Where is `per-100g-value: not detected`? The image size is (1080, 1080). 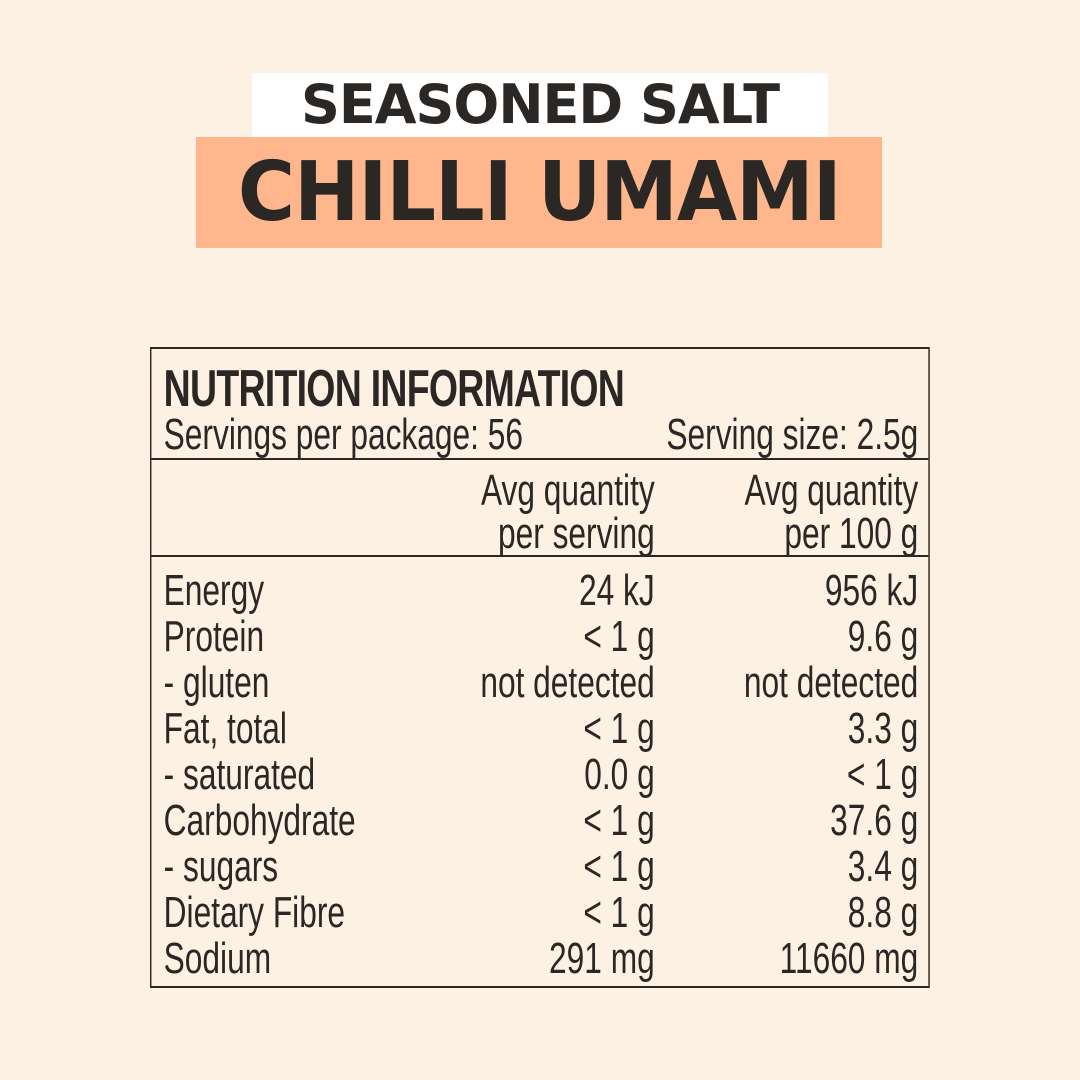
per-100g-value: not detected is located at coordinates (831, 682).